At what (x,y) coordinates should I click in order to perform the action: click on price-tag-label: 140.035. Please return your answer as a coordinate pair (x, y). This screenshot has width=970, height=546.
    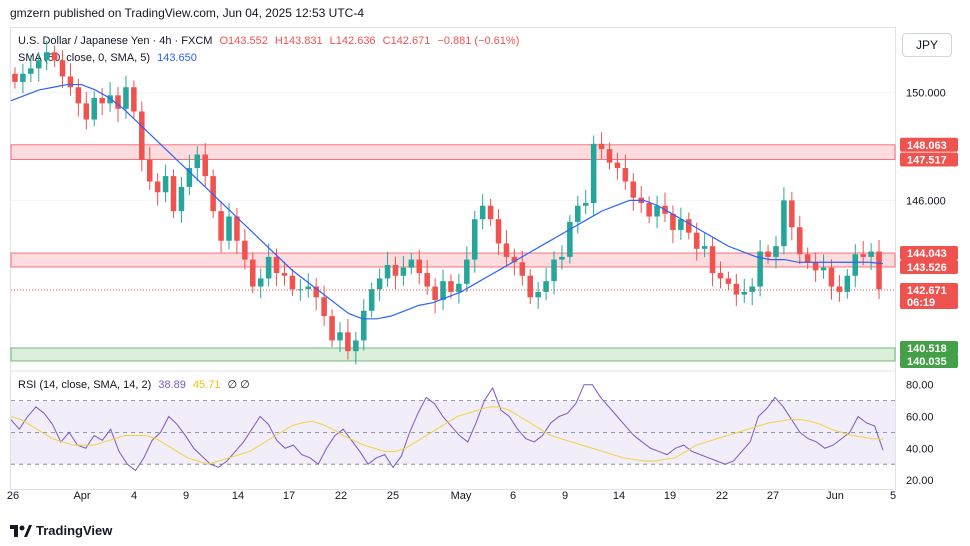
    Looking at the image, I should click on (927, 362).